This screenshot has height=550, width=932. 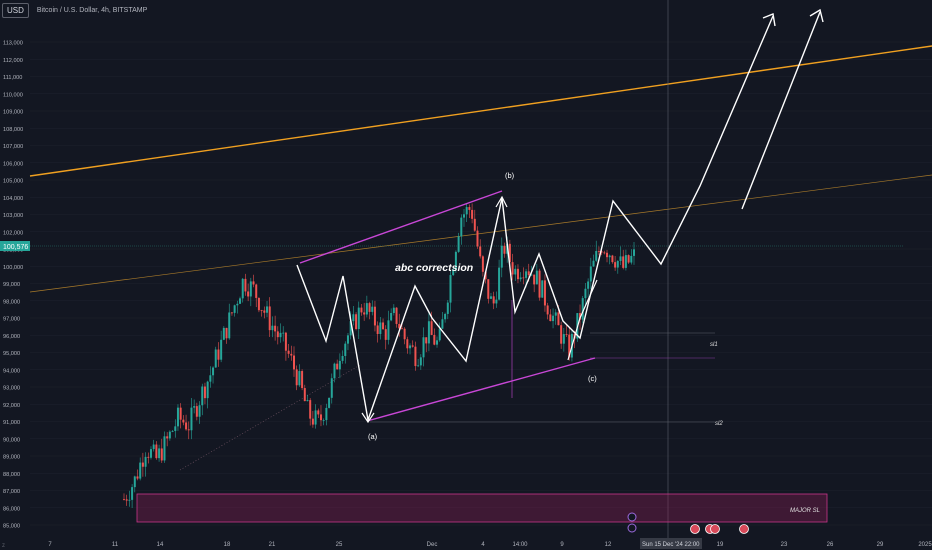 I want to click on x-tick-label: 23, so click(x=784, y=545).